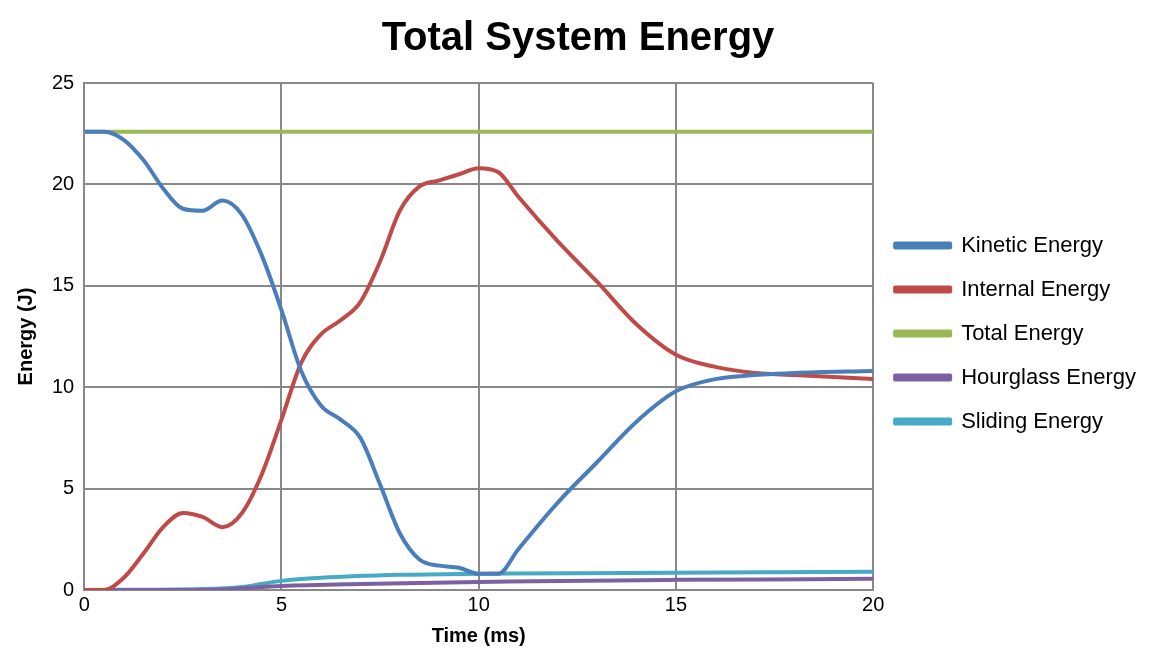 Image resolution: width=1156 pixels, height=672 pixels. I want to click on legend-label: Kinetic Energy, so click(1032, 244).